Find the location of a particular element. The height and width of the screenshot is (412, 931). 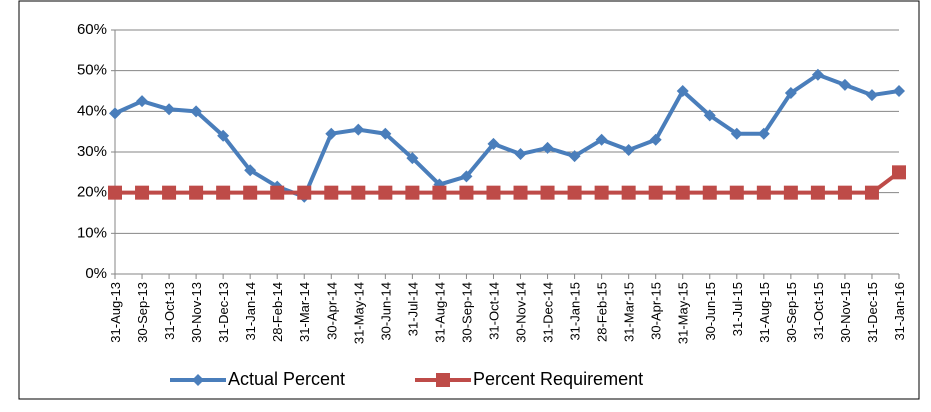

x-tick-label: 30-Sep-13 is located at coordinates (142, 312).